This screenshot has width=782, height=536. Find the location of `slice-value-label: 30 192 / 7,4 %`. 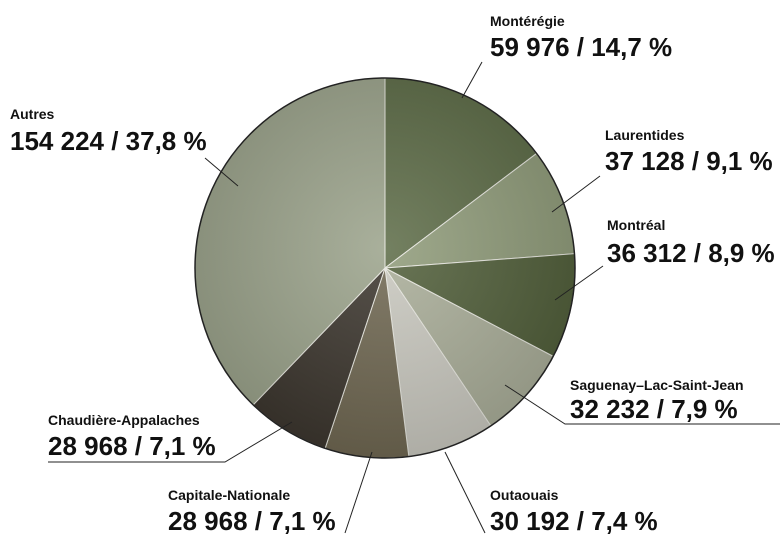

slice-value-label: 30 192 / 7,4 % is located at coordinates (574, 521).